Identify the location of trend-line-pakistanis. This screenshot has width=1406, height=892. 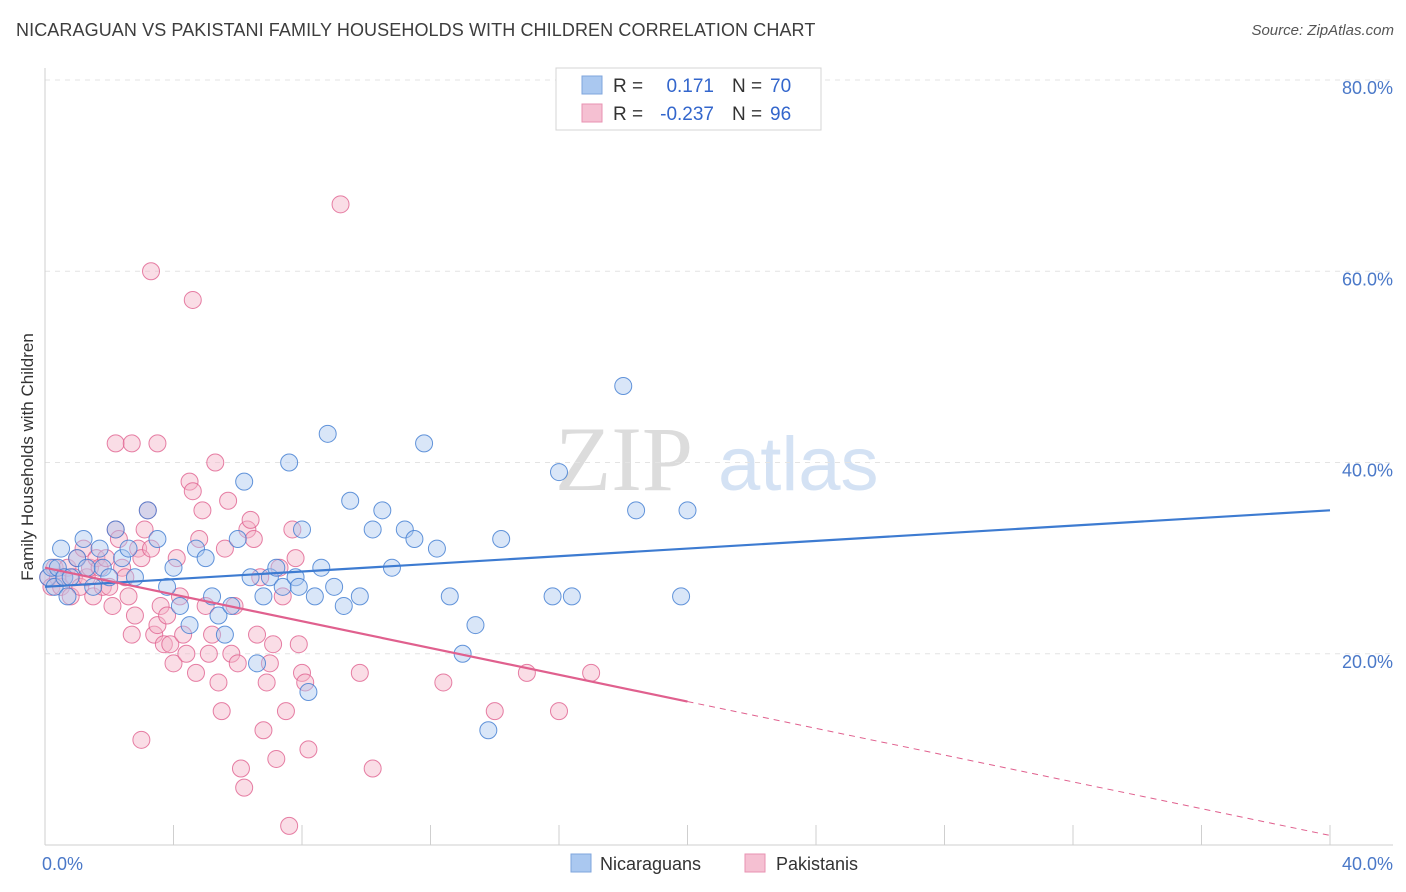
(366, 634).